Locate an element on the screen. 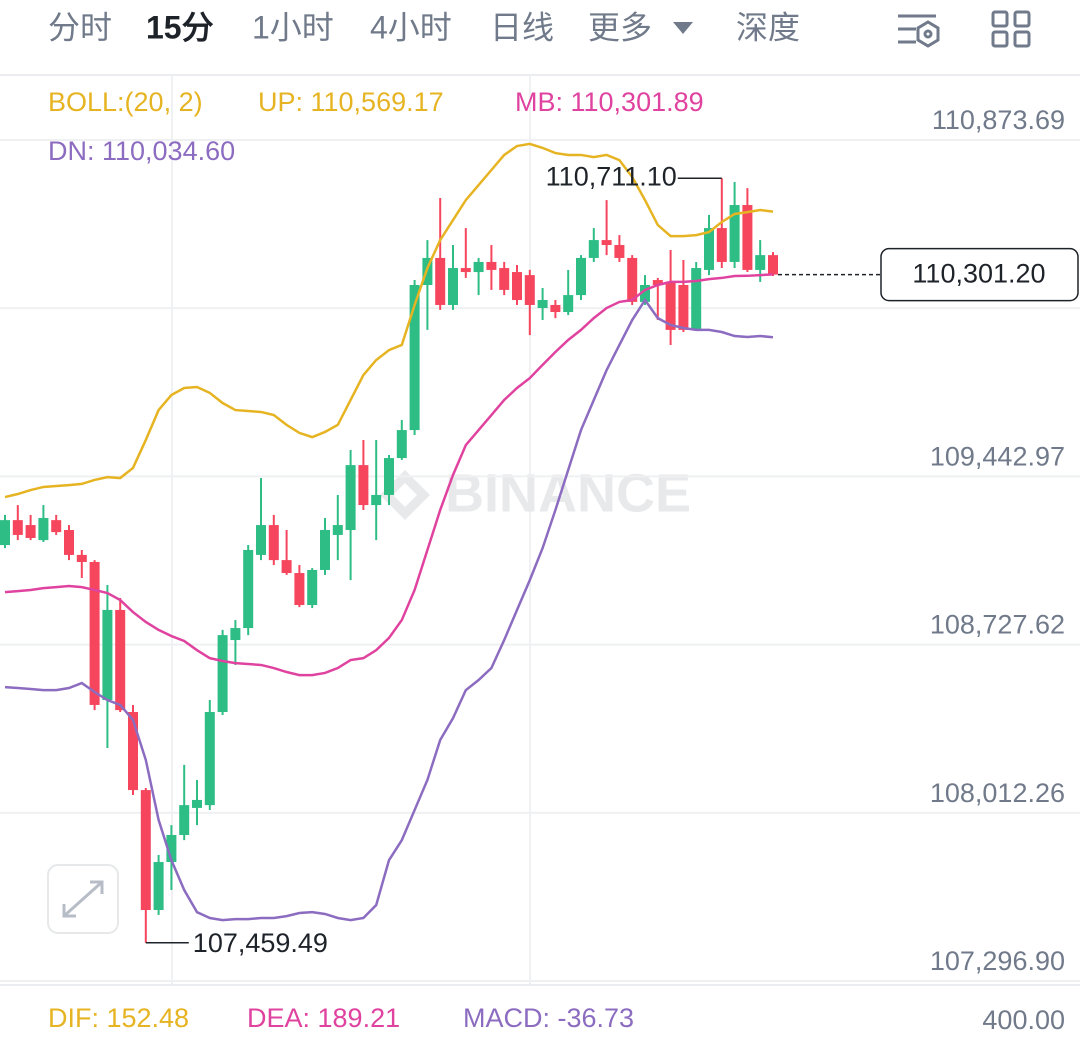  legend-label: UP: 110,569.17 is located at coordinates (351, 102).